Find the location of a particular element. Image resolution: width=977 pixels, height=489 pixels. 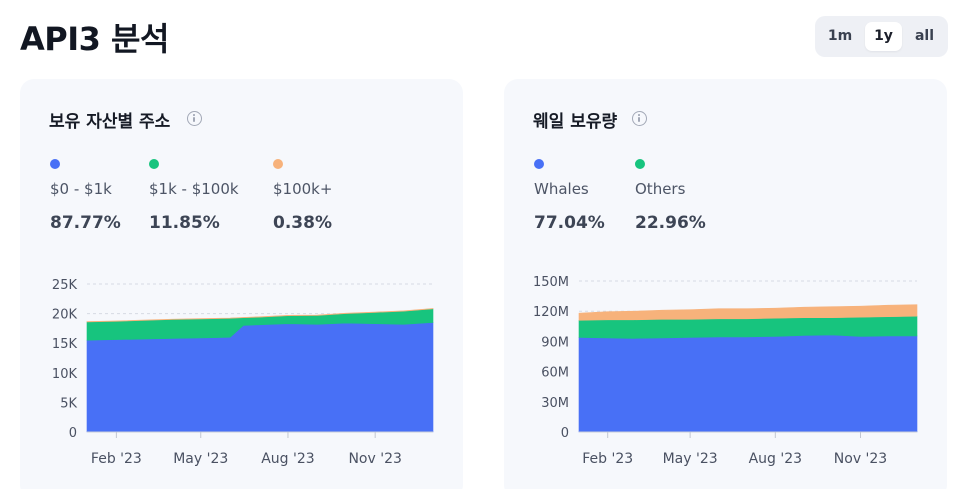

y-tick-label: 120M is located at coordinates (551, 312).